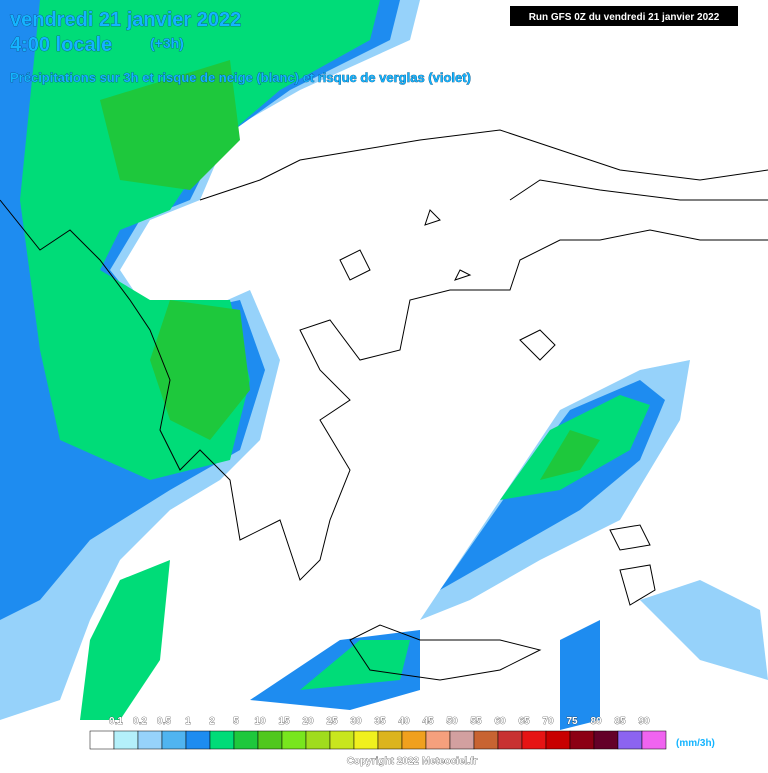 The width and height of the screenshot is (768, 773). Describe the element at coordinates (308, 721) in the screenshot. I see `legend-label: 20` at that location.